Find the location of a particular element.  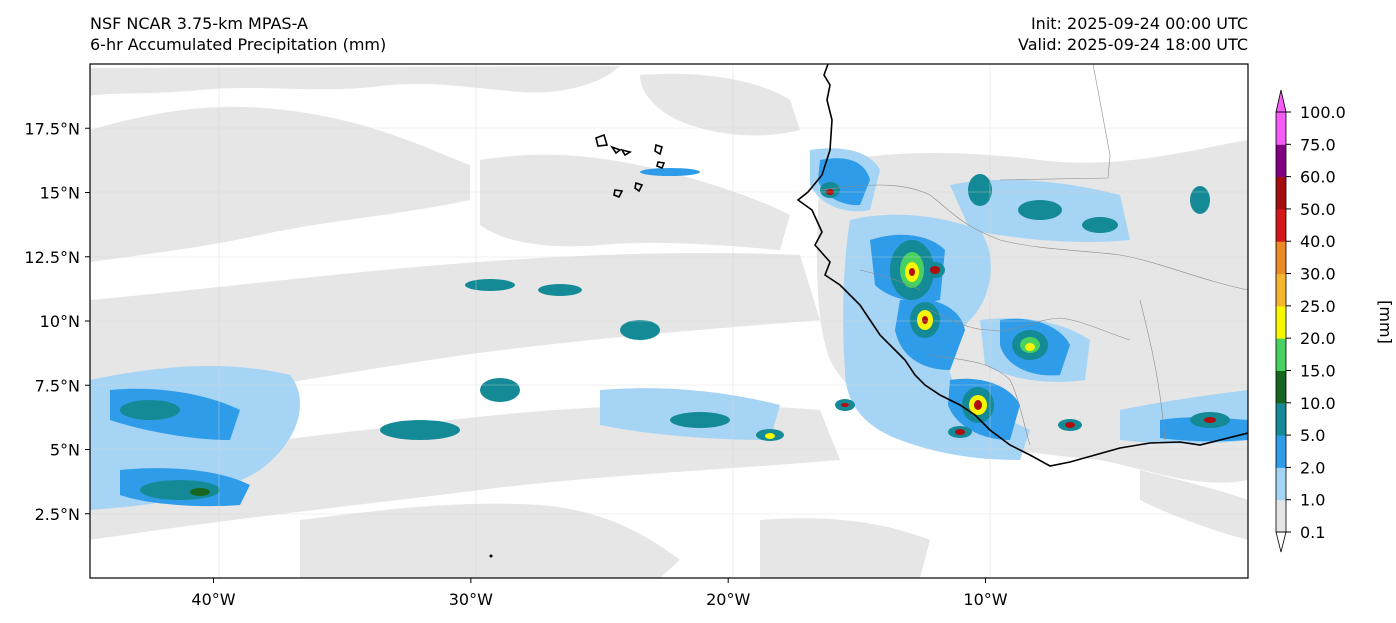

lat-tick-label: 10°N is located at coordinates (60, 321).